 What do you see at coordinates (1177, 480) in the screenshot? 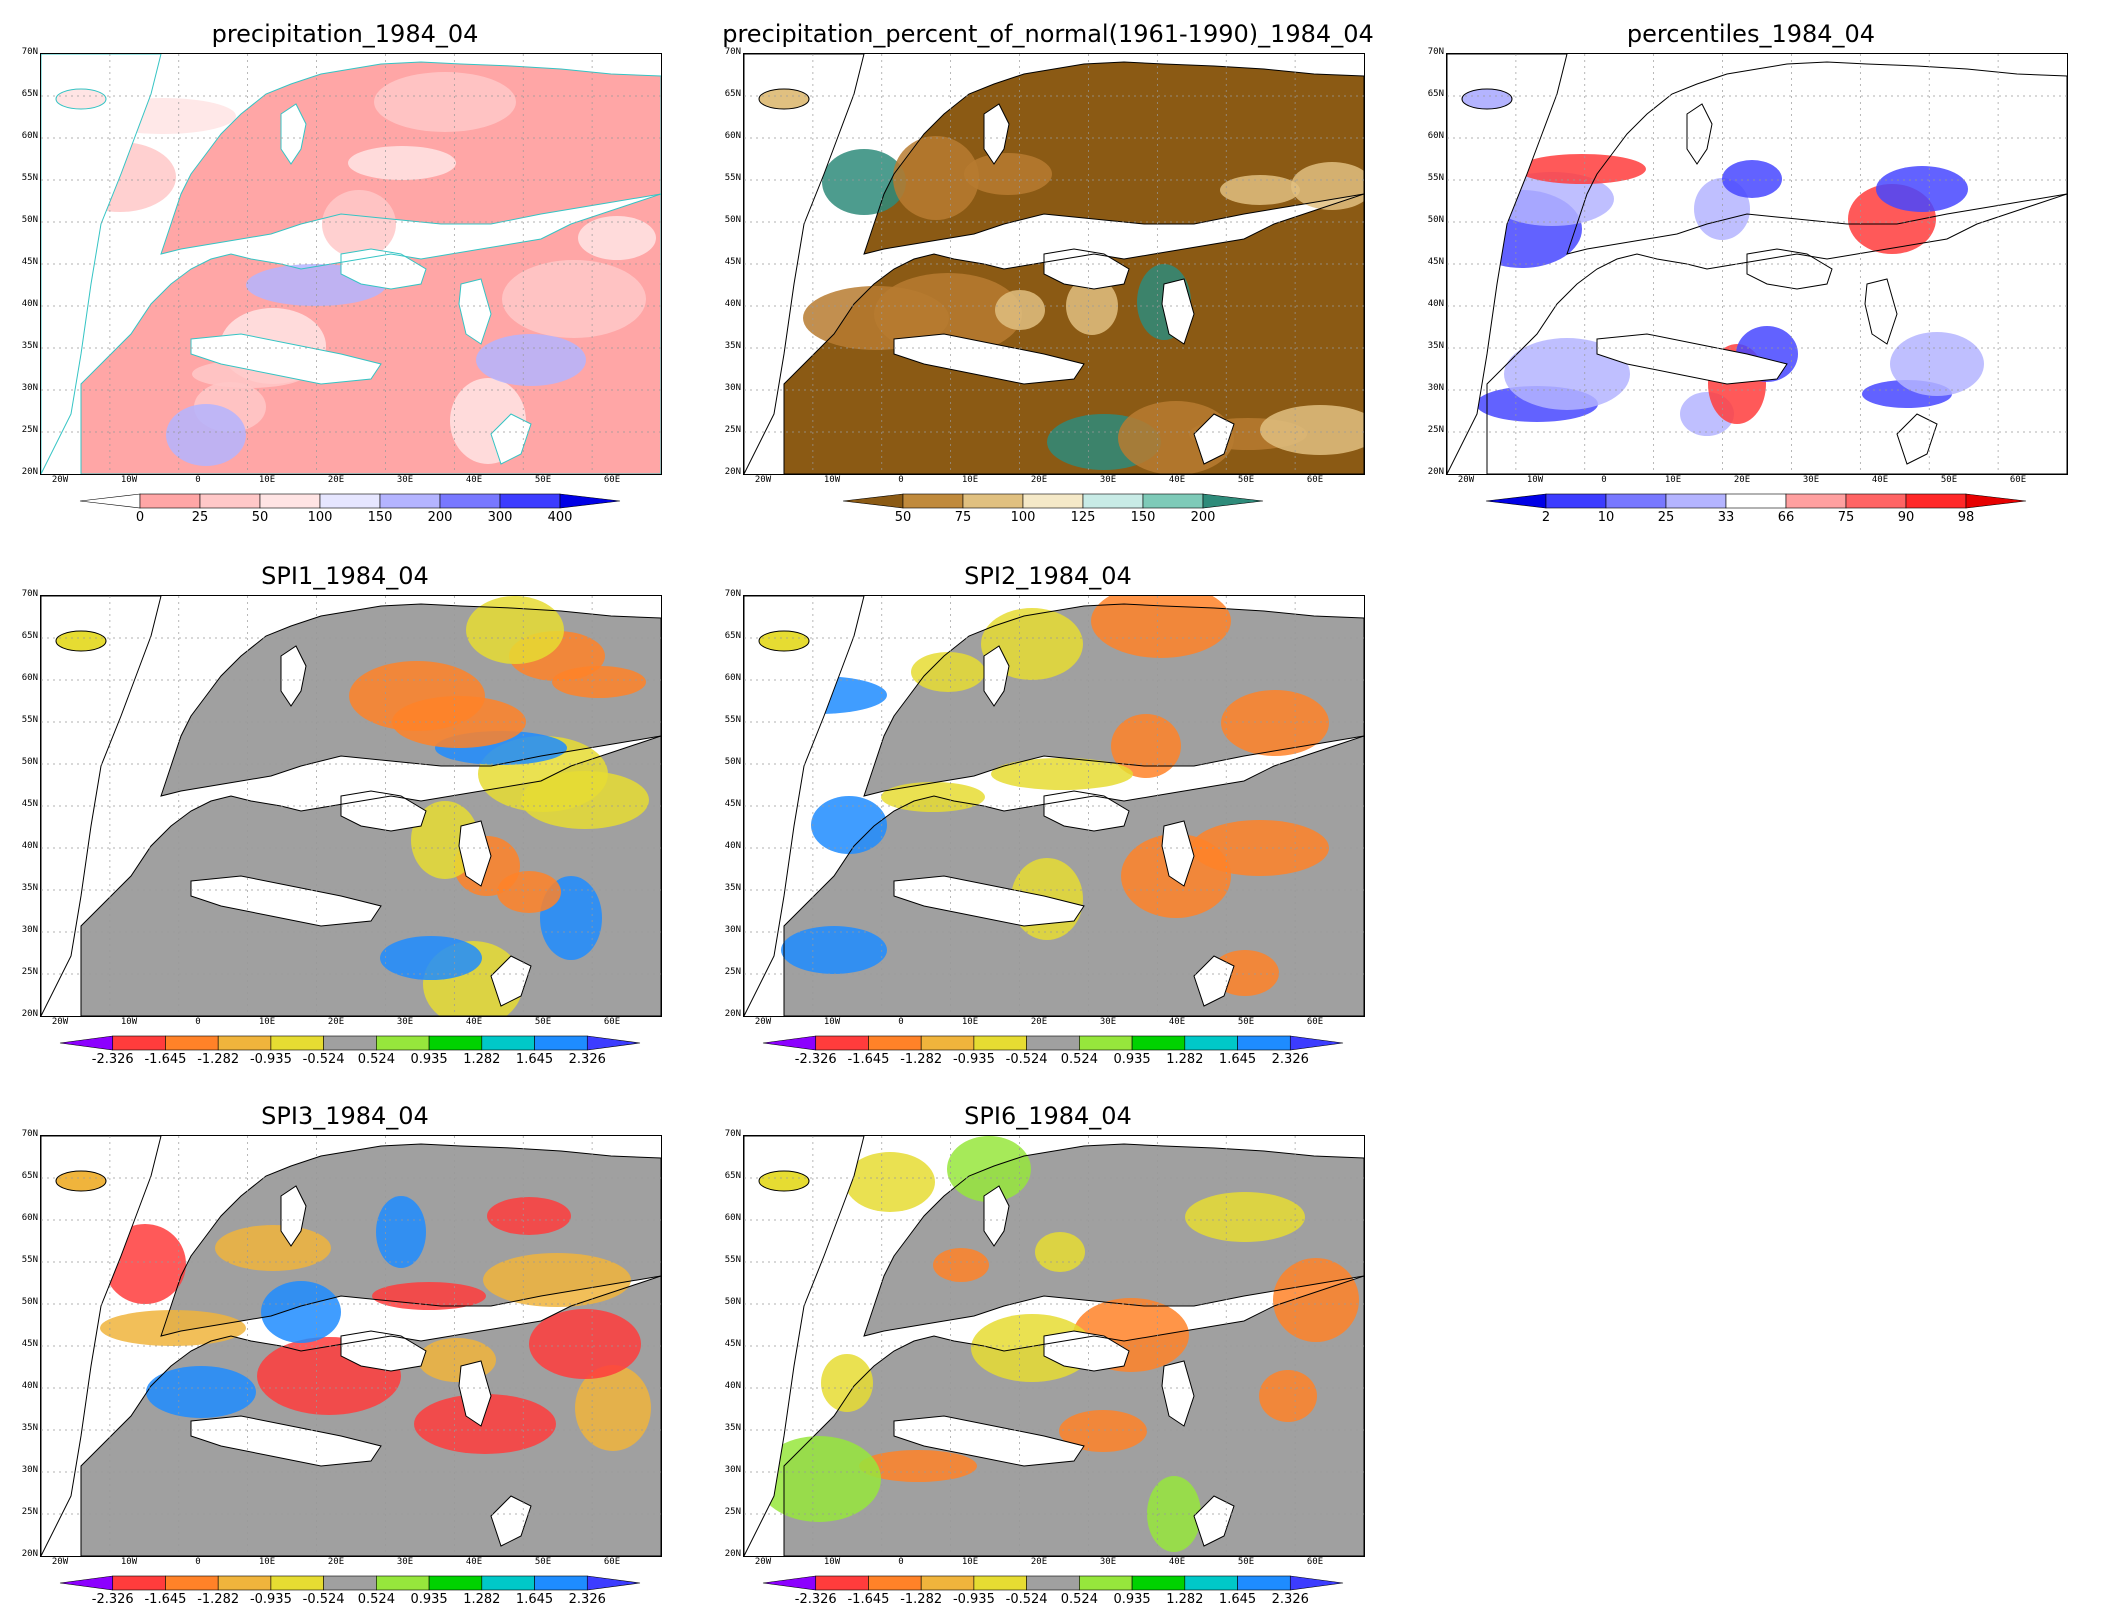
I see `longitude-tick-label: 40E` at bounding box center [1177, 480].